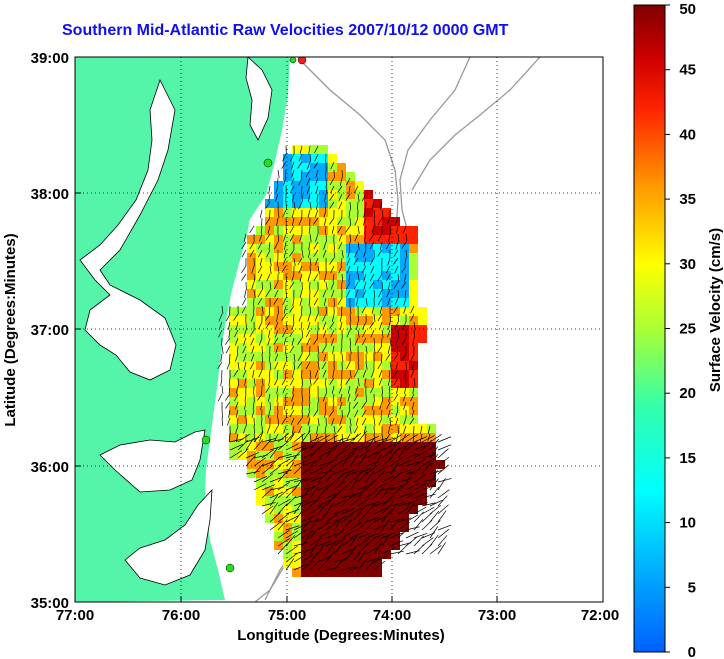 Image resolution: width=724 pixels, height=659 pixels. What do you see at coordinates (50, 603) in the screenshot?
I see `y-tick-label: 35:00` at bounding box center [50, 603].